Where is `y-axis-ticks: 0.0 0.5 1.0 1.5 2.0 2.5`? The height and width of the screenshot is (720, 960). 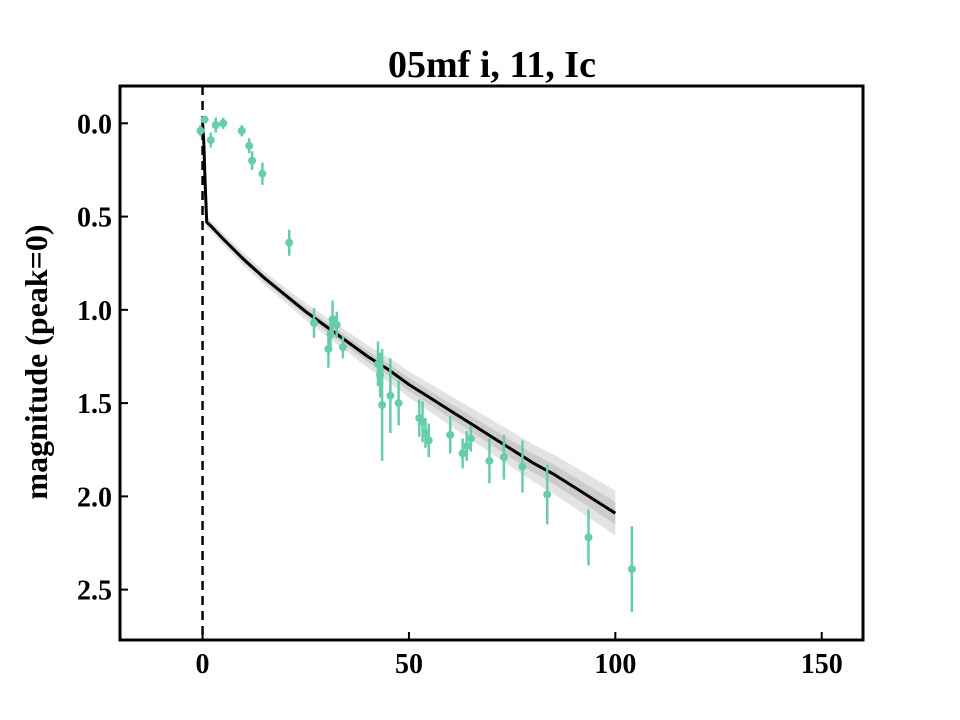 y-axis-ticks: 0.0 0.5 1.0 1.5 2.0 2.5 is located at coordinates (102, 358).